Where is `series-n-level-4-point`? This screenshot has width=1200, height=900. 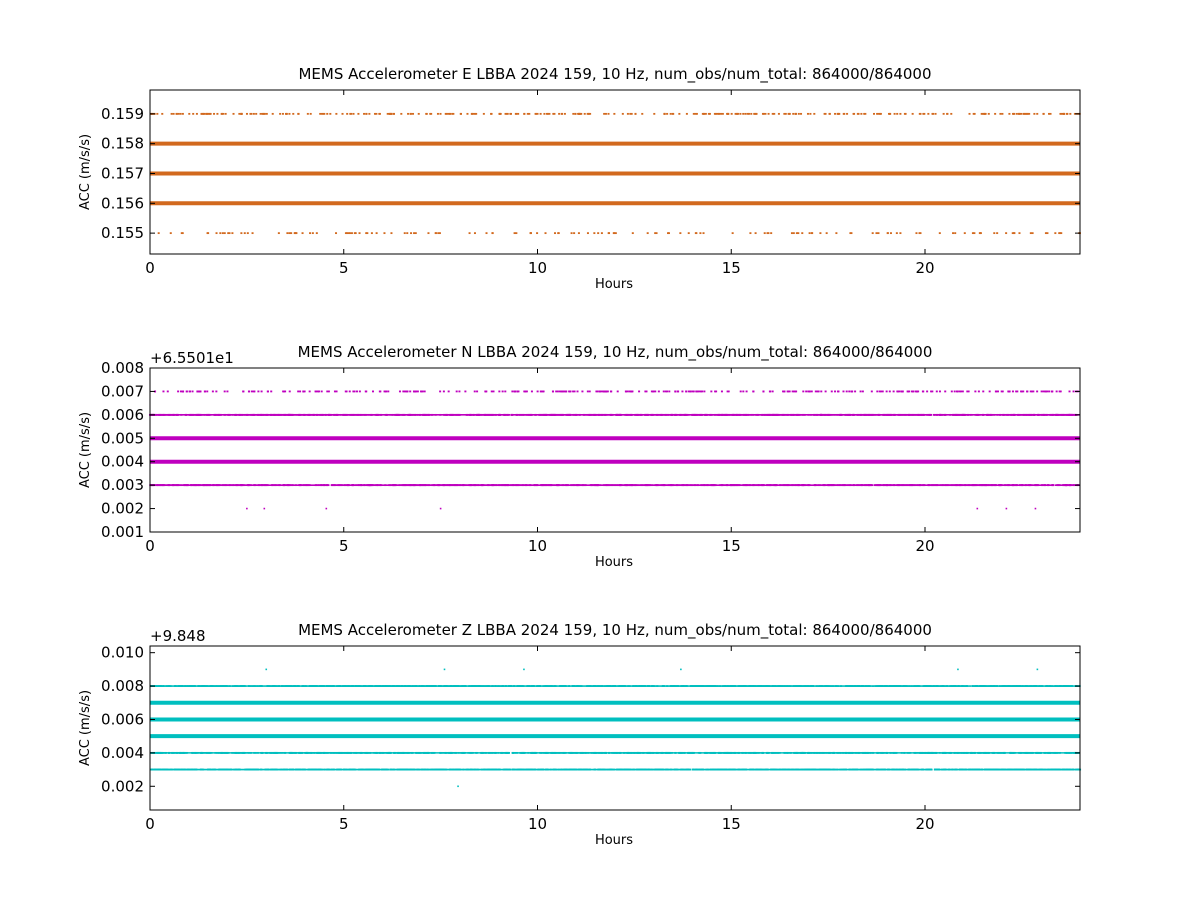
series-n-level-4-point is located at coordinates (429, 485).